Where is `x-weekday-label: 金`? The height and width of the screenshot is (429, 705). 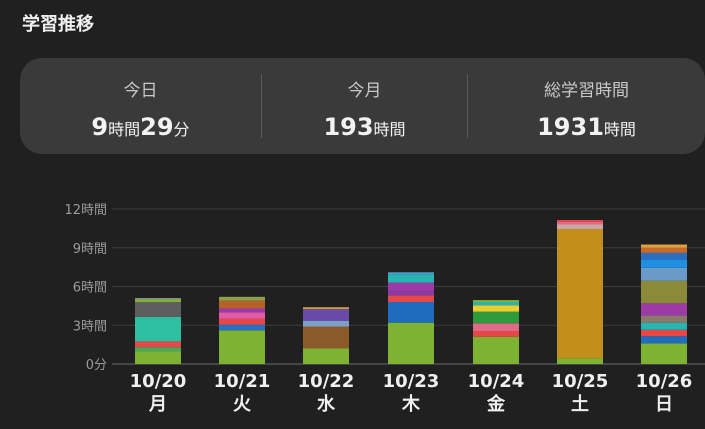
x-weekday-label: 金 is located at coordinates (496, 404).